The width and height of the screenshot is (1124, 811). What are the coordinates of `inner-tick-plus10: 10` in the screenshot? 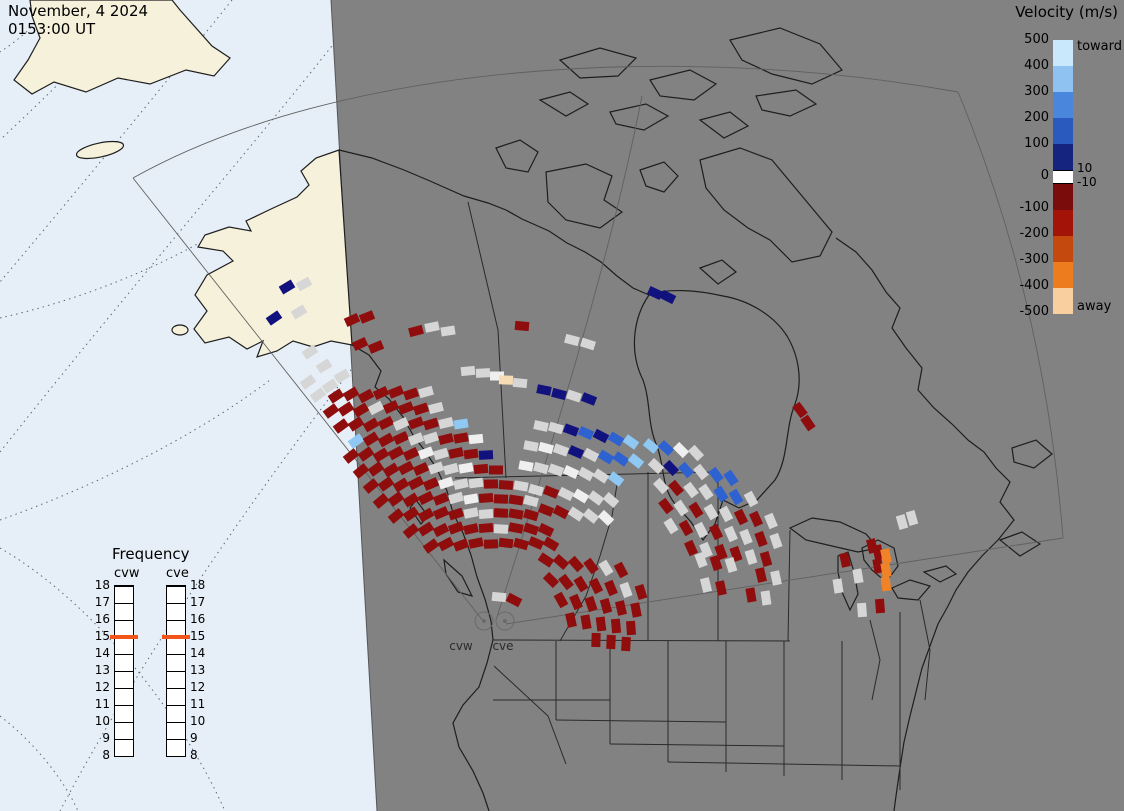 It's located at (1085, 168).